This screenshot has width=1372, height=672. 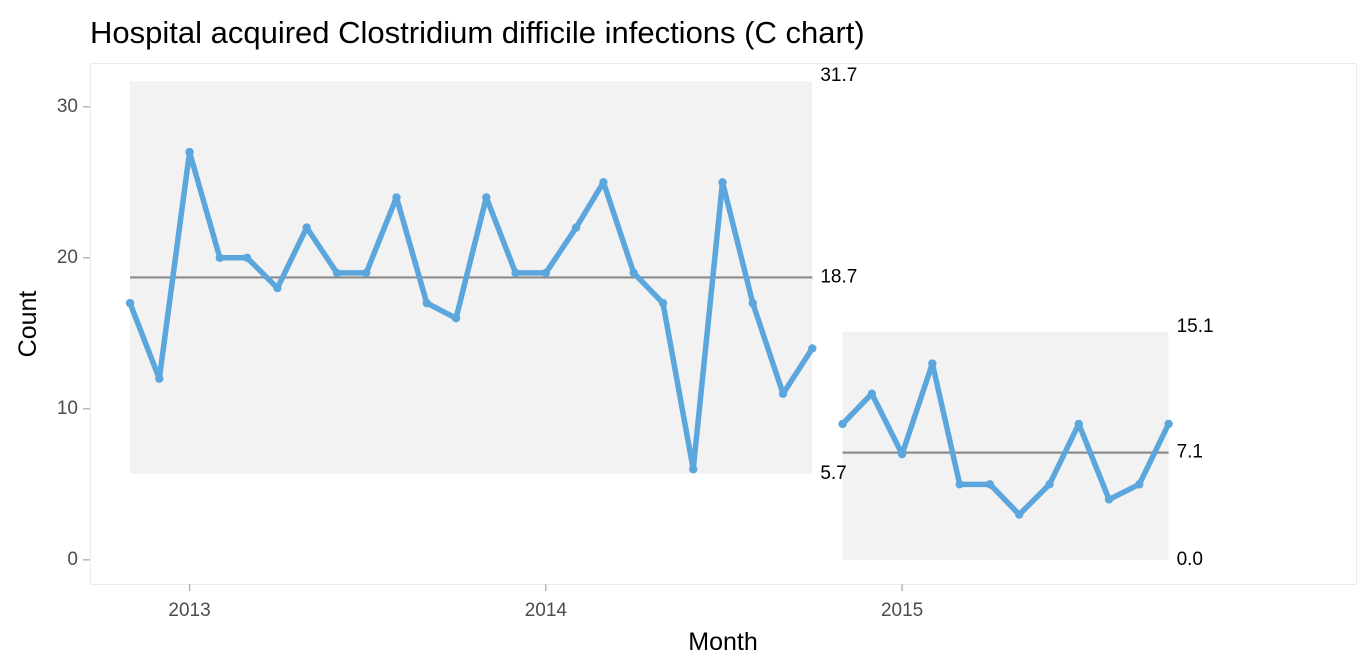 I want to click on x-tick-label: 2013, so click(x=189, y=610).